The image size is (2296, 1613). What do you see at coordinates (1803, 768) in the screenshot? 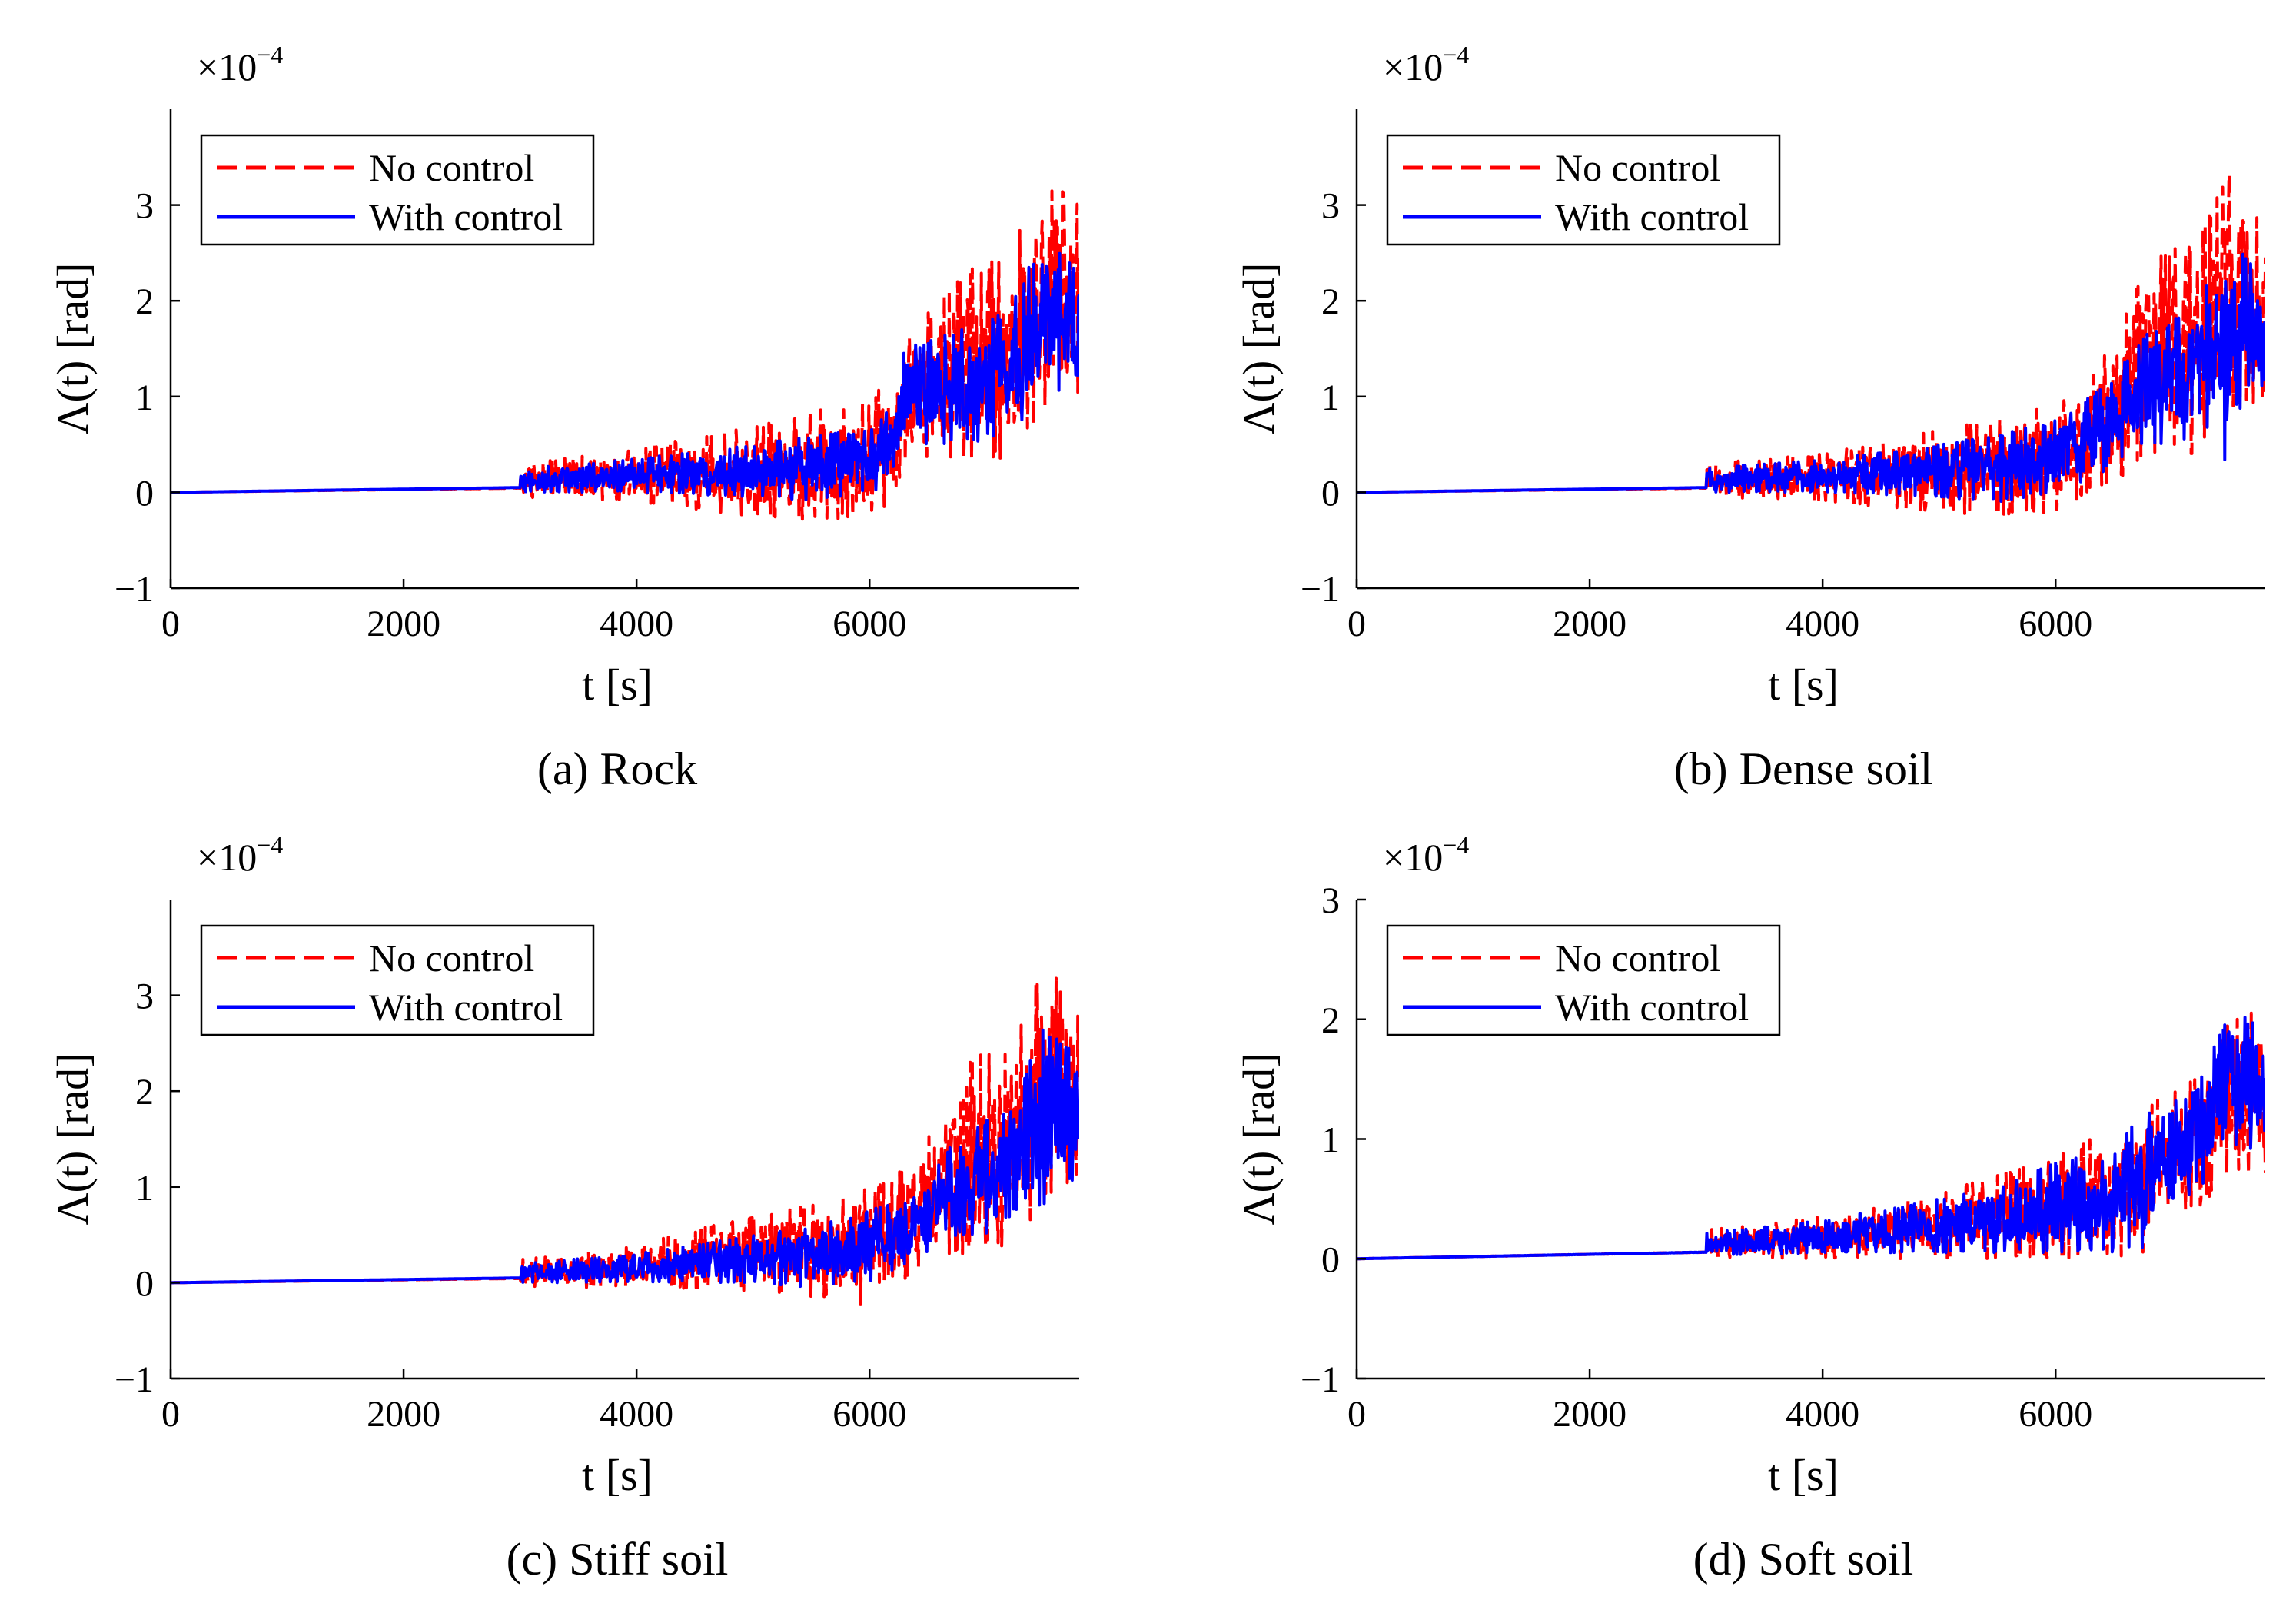
I see `panel-caption: (b) Dense soil` at bounding box center [1803, 768].